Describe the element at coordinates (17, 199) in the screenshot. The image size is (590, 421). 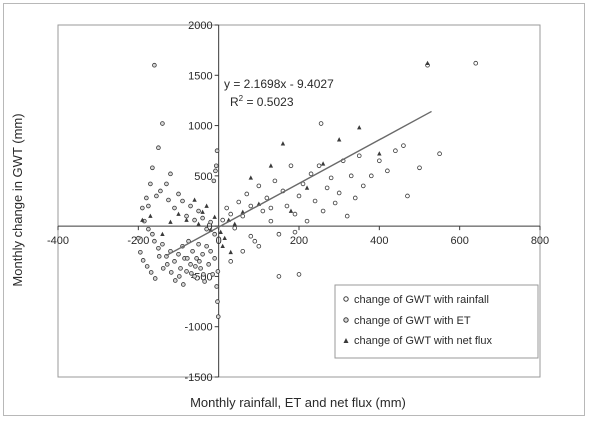
I see `y-axis-title: Monthly change in GWT (mm)` at that location.